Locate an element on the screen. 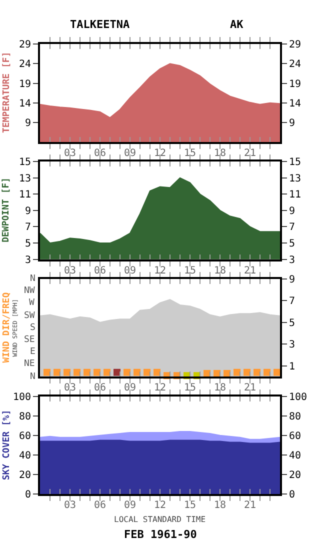 The height and width of the screenshot is (550, 312). y2-tick-label: 29 is located at coordinates (295, 45).